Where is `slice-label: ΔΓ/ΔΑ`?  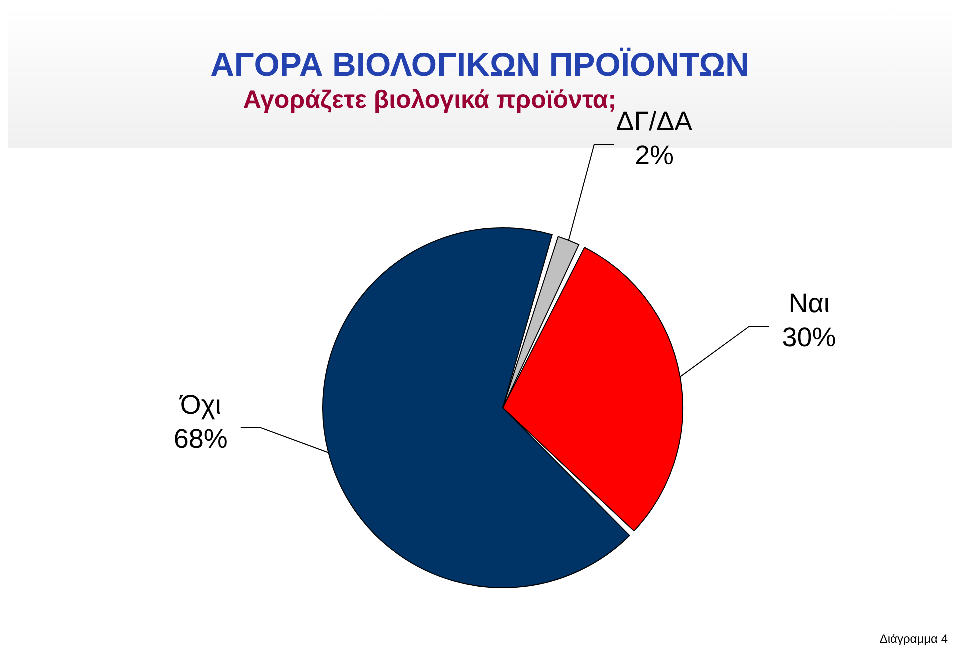
slice-label: ΔΓ/ΔΑ is located at coordinates (654, 121).